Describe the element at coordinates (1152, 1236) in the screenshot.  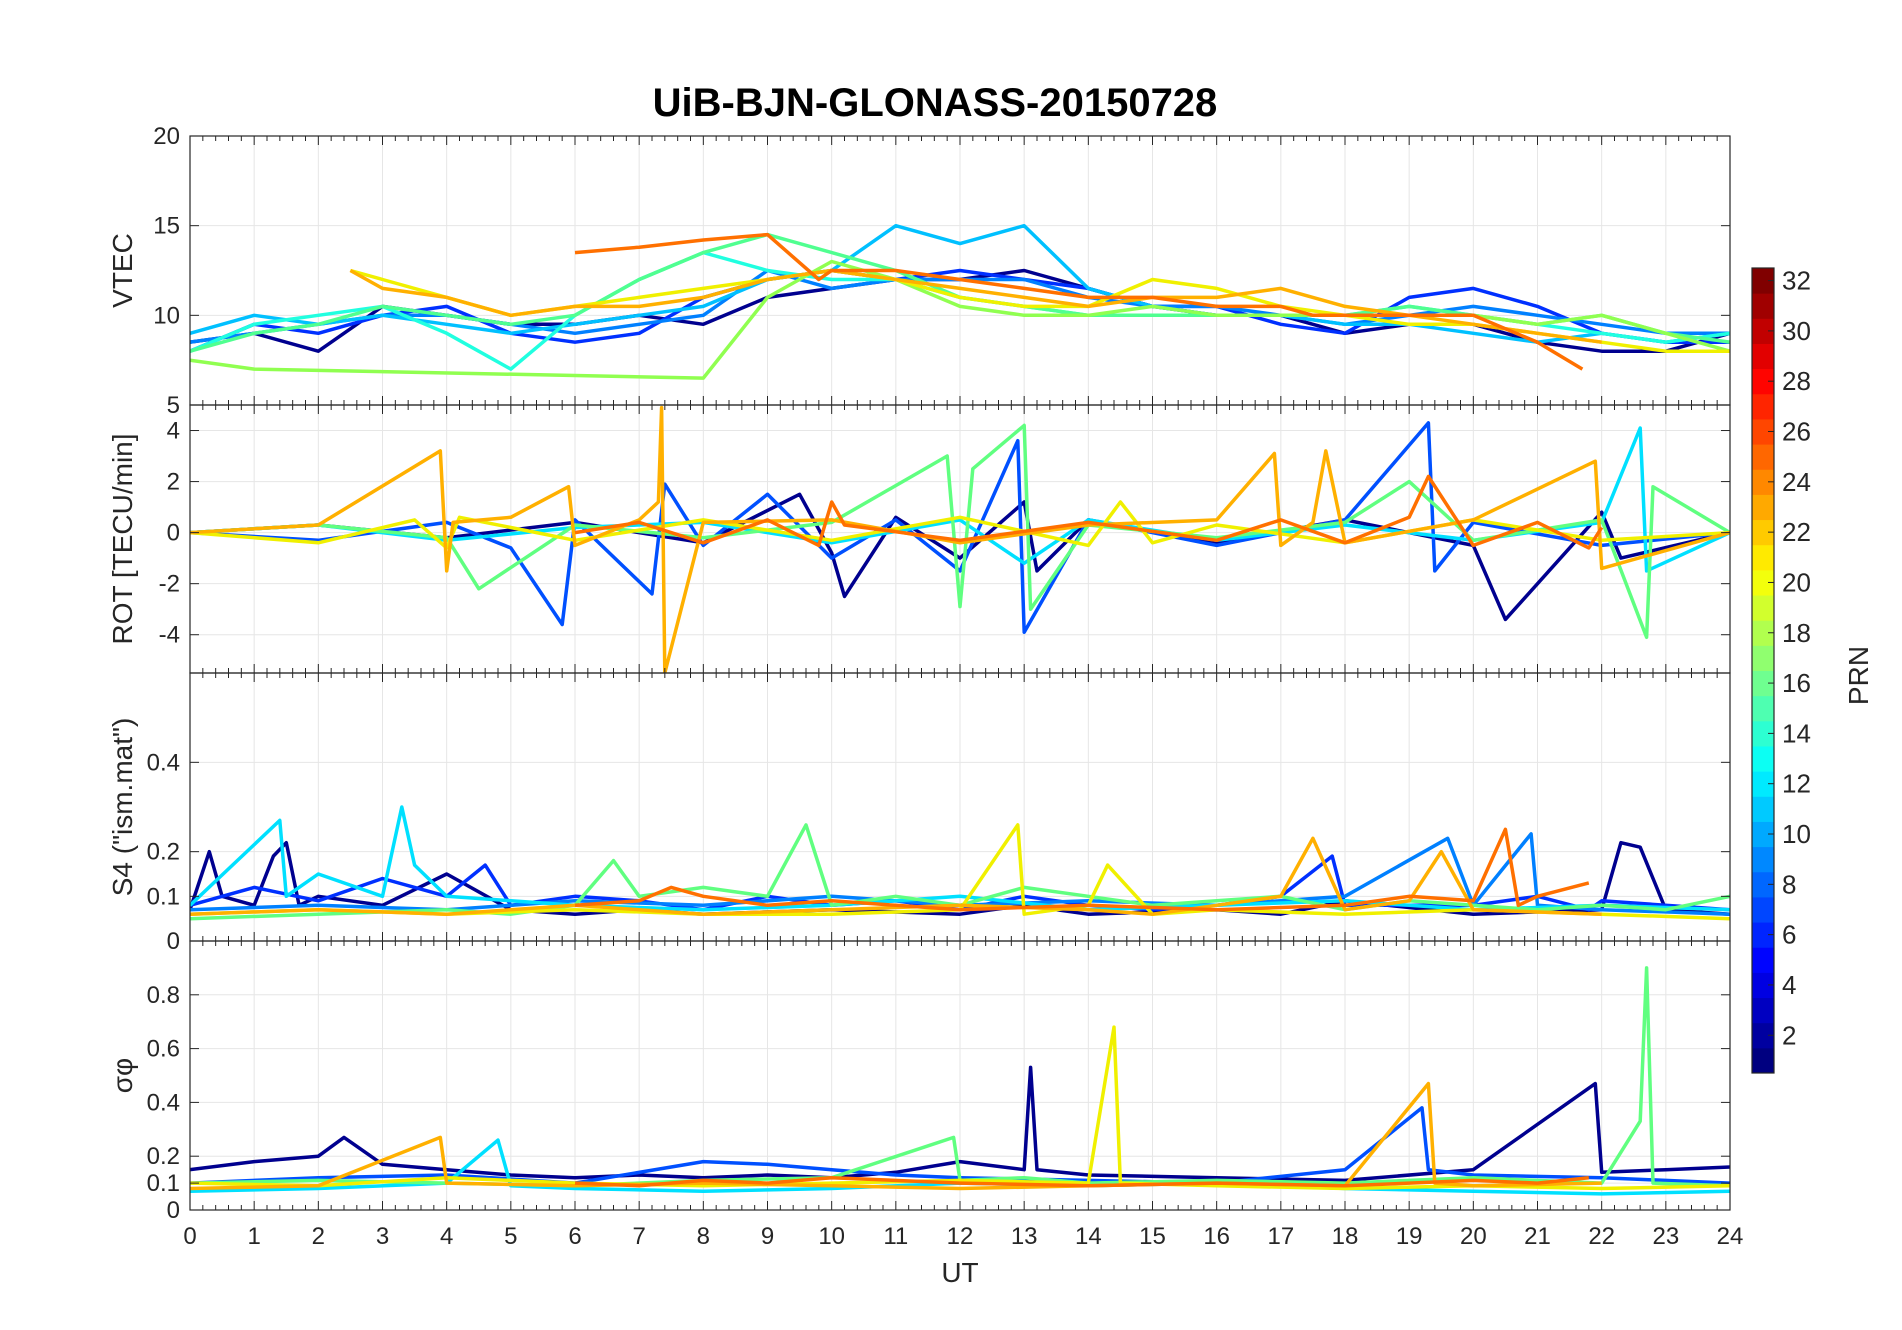
I see `x-tick-label: 15` at that location.